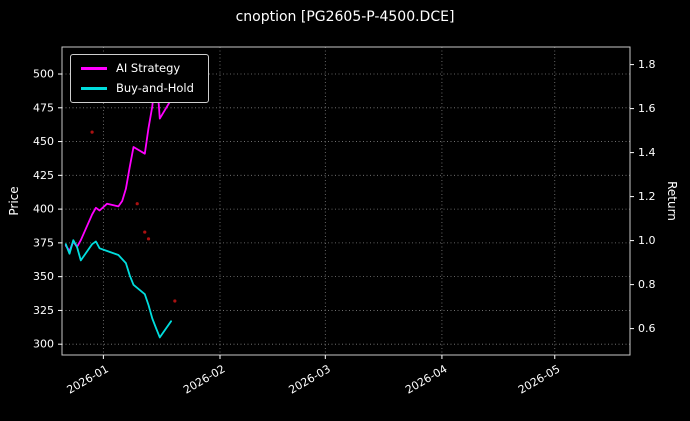 This screenshot has width=690, height=421. I want to click on date-tick-label: 2026-03, so click(310, 379).